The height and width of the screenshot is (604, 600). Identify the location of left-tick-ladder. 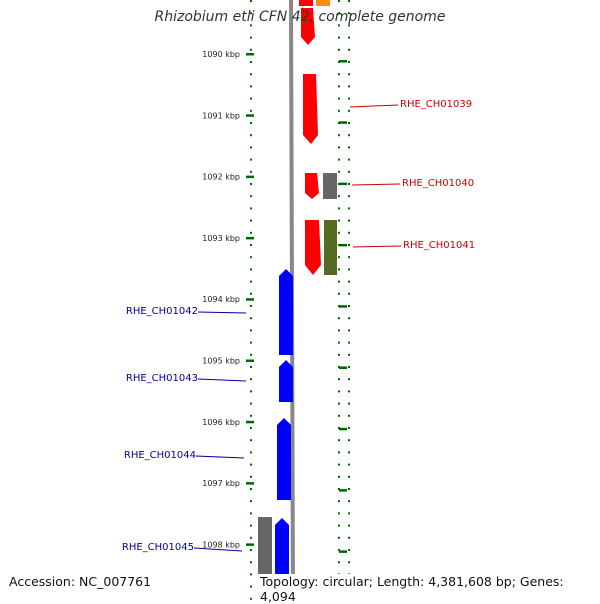
(251, 300).